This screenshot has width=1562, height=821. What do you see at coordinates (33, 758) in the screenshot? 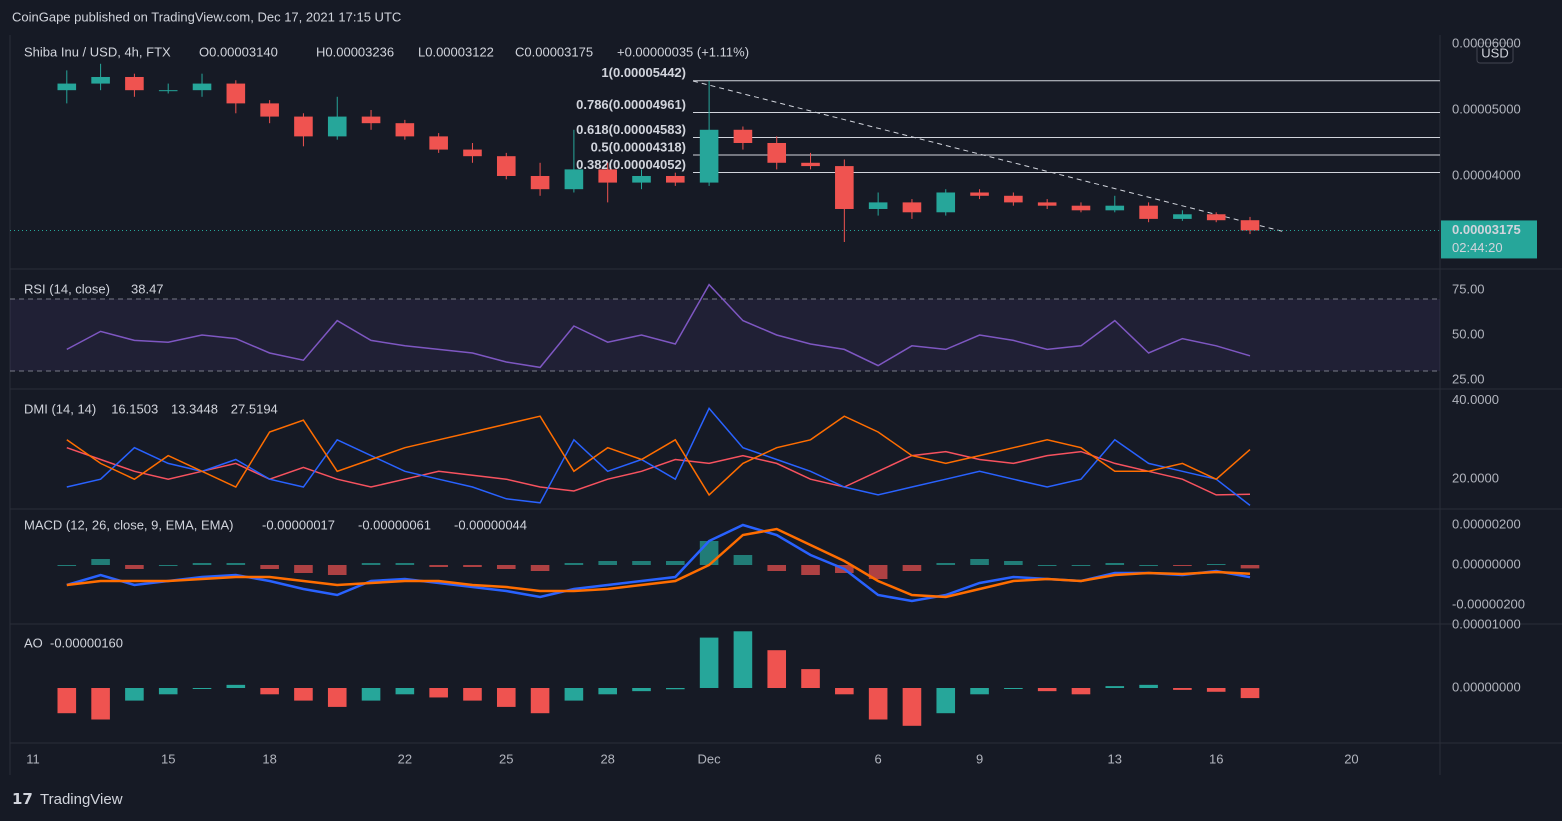
I see `x-tick-label: 11` at bounding box center [33, 758].